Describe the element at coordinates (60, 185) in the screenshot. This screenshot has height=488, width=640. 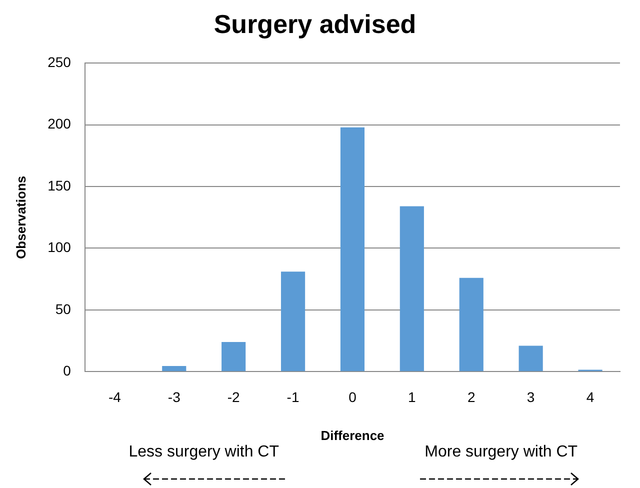
I see `y-tick-label: 150` at that location.